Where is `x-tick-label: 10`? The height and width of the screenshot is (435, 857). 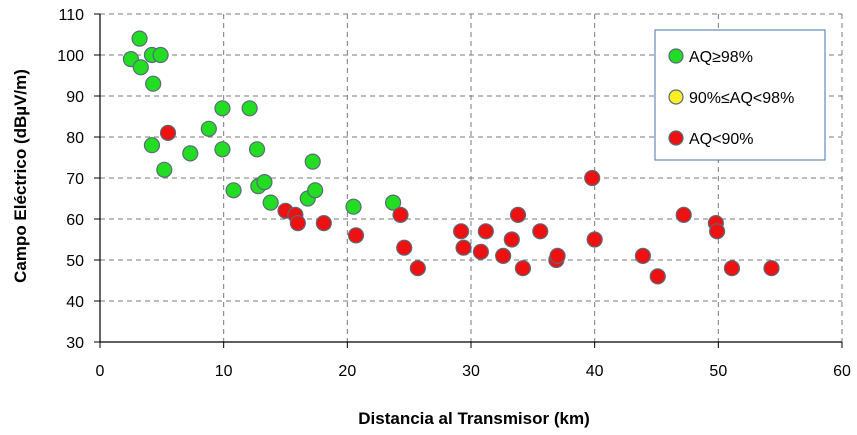 x-tick-label: 10 is located at coordinates (224, 371).